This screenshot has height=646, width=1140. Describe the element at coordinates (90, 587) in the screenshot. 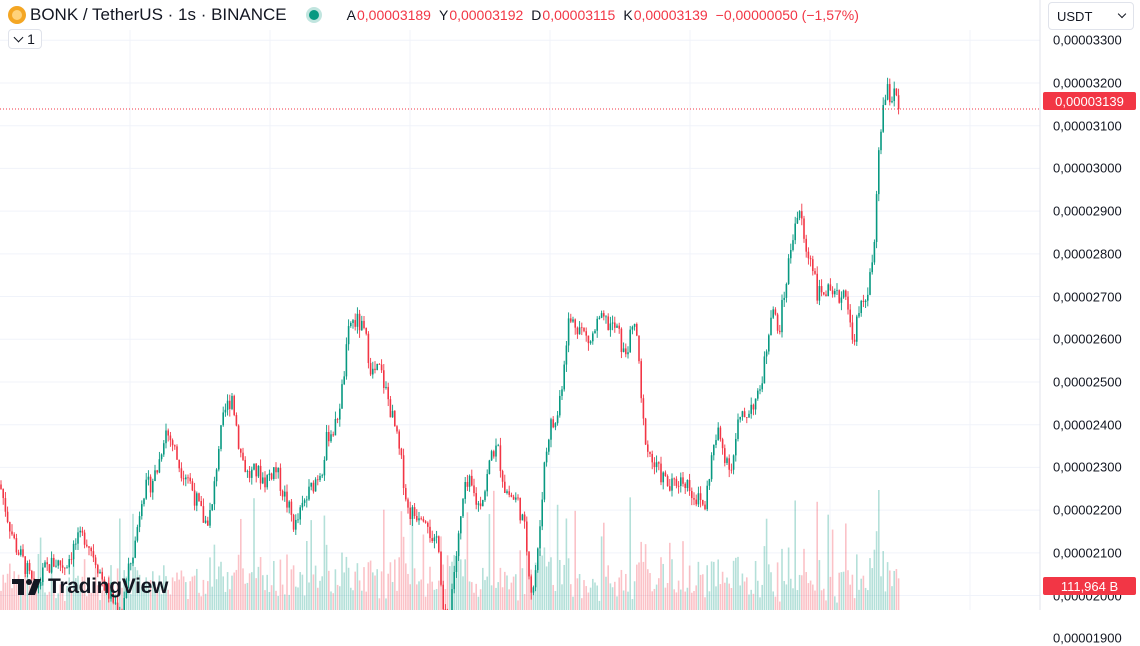

I see `tradingview-logo: TradingView` at that location.